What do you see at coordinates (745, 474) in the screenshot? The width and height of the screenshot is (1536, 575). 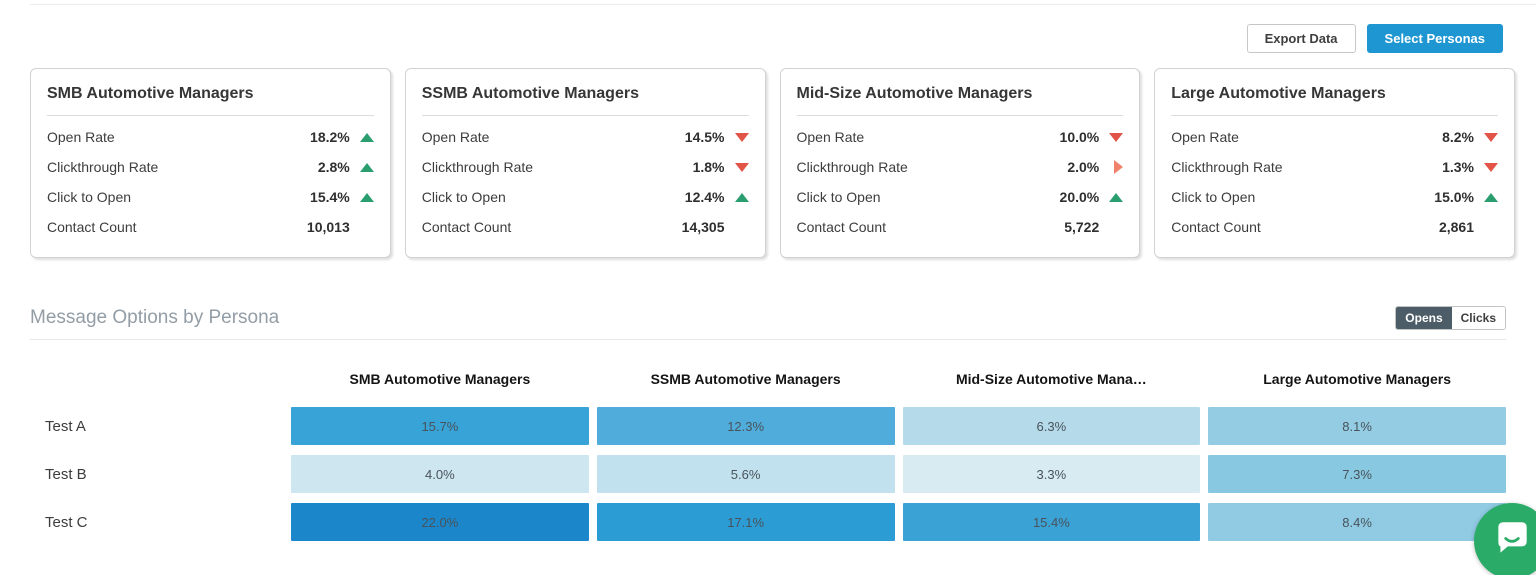 I see `heatmap-cell: 5.6%` at bounding box center [745, 474].